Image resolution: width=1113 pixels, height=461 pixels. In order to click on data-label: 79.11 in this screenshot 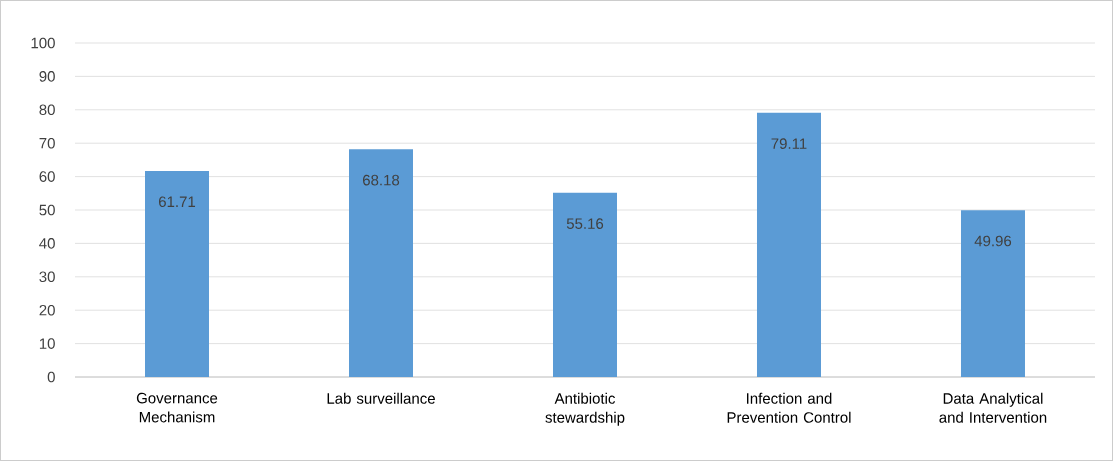, I will do `click(789, 143)`.